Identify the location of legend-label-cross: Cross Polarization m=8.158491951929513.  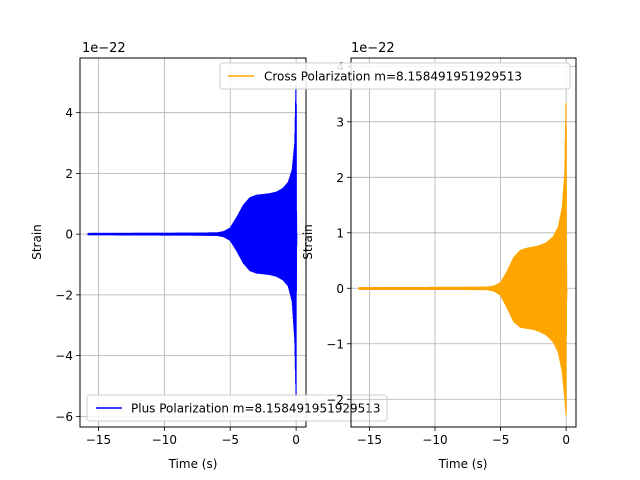
(393, 77).